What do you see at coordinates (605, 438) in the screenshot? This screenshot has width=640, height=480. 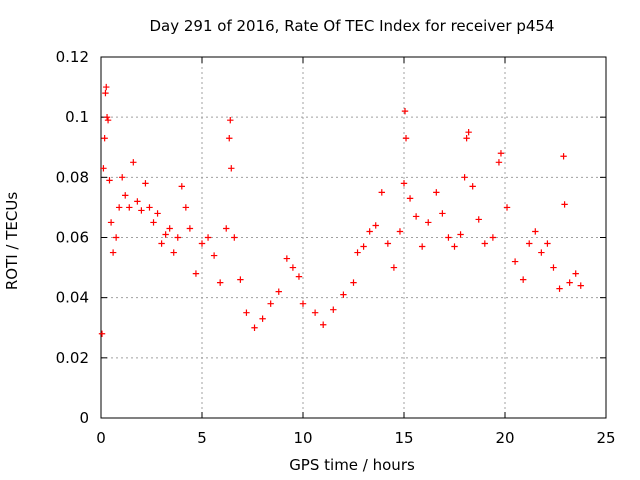 I see `x-tick-label: 25` at bounding box center [605, 438].